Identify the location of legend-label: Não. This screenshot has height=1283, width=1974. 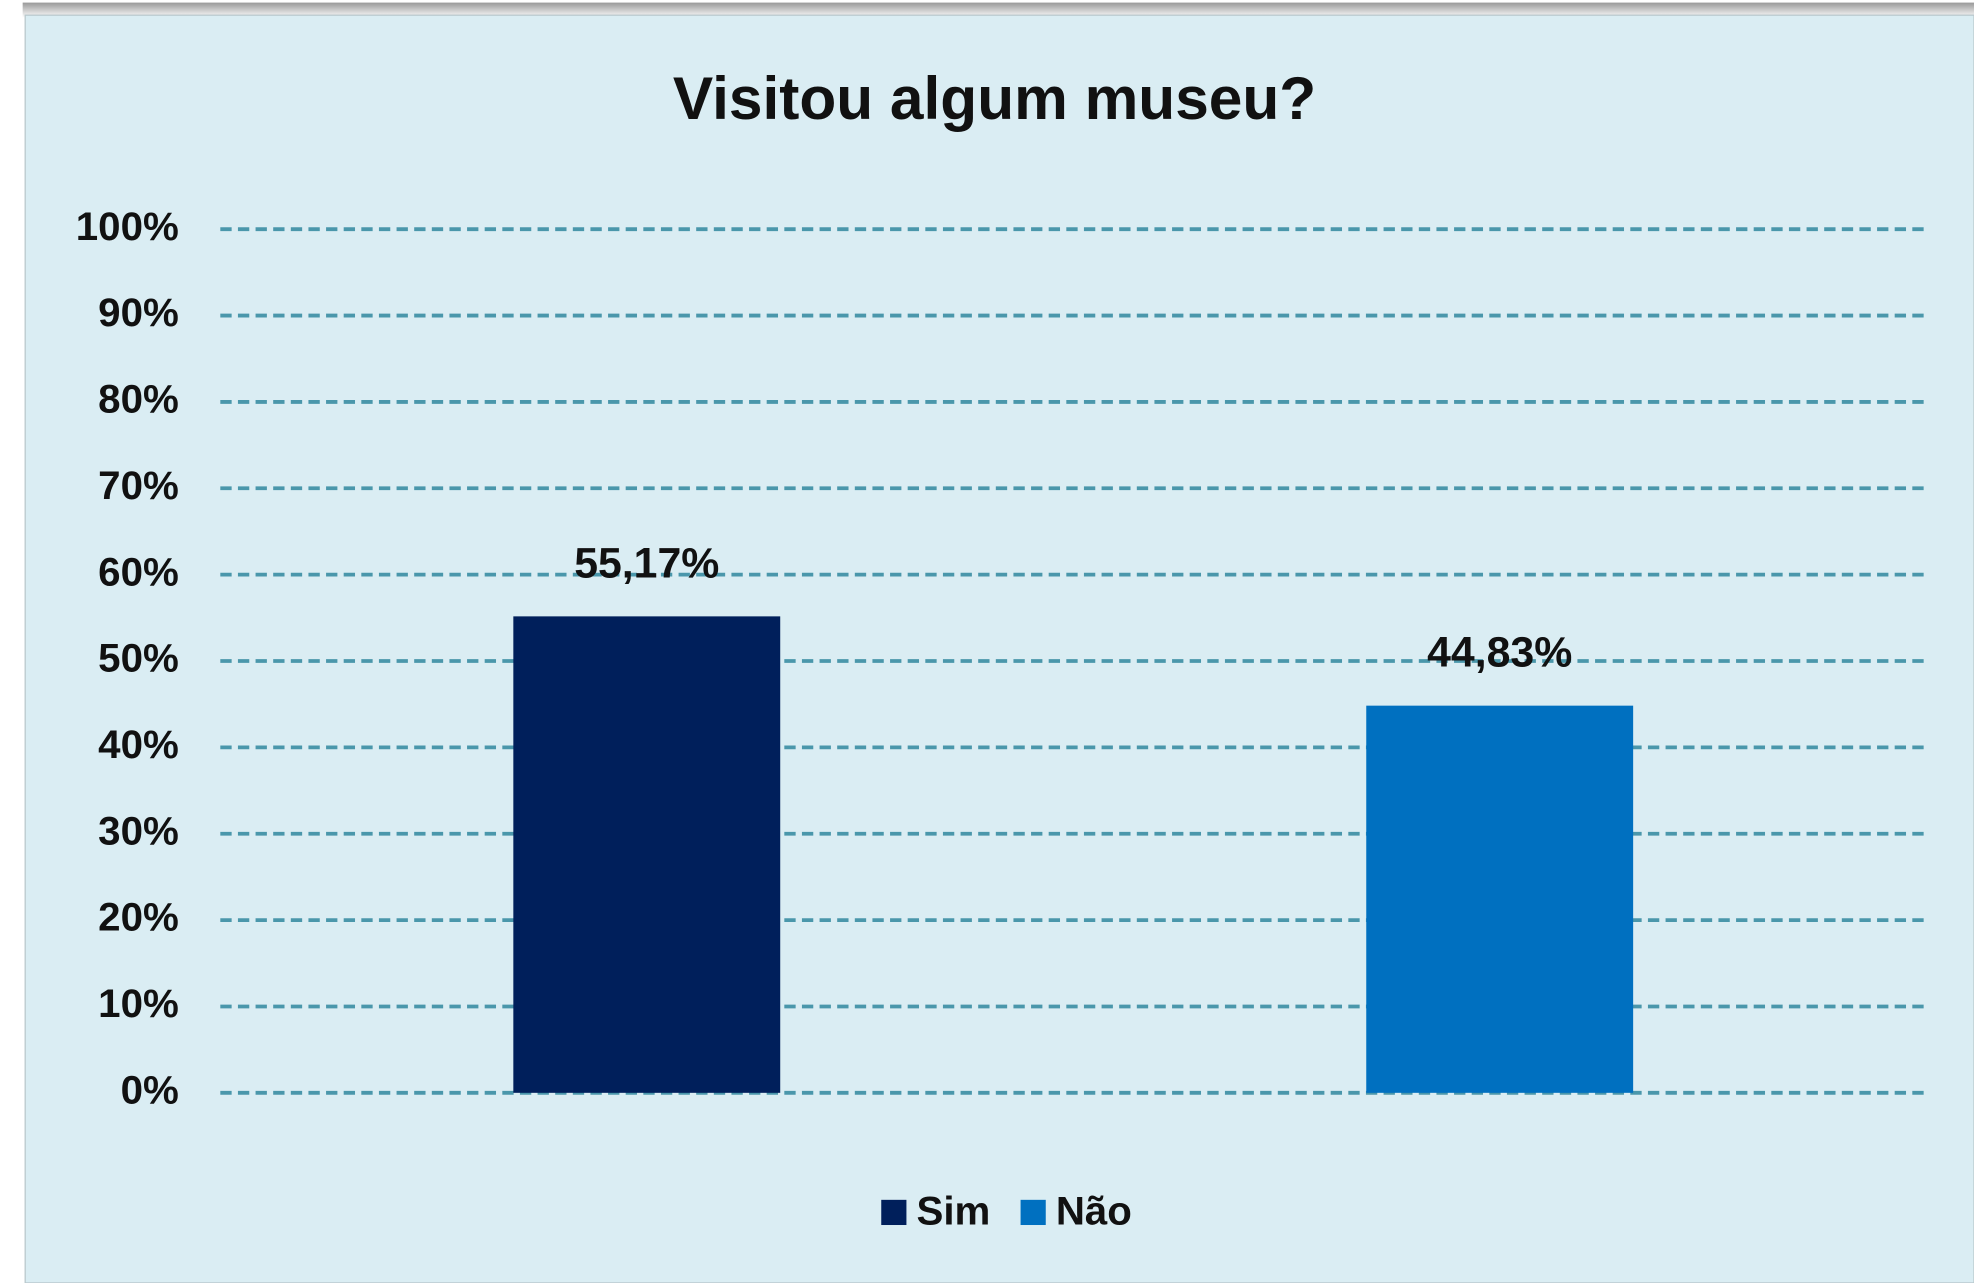
(1094, 1210).